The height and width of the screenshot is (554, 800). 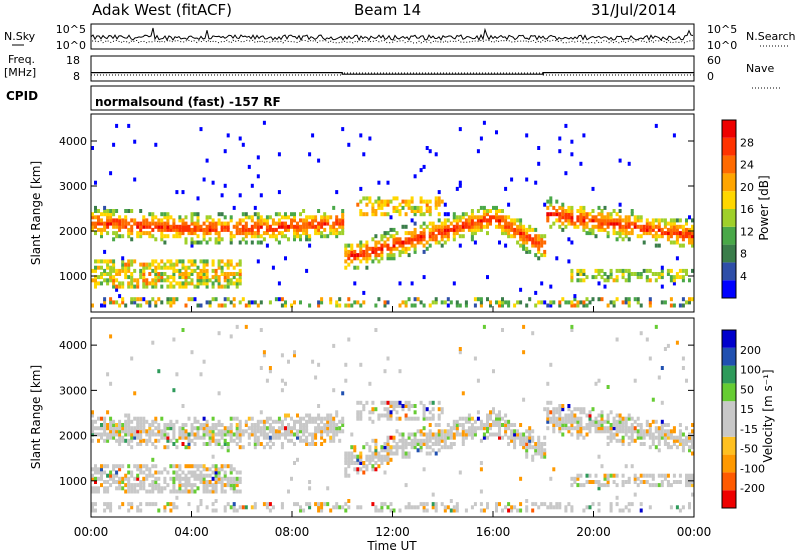 What do you see at coordinates (162, 10) in the screenshot?
I see `station-title: Adak West (fitACF)` at bounding box center [162, 10].